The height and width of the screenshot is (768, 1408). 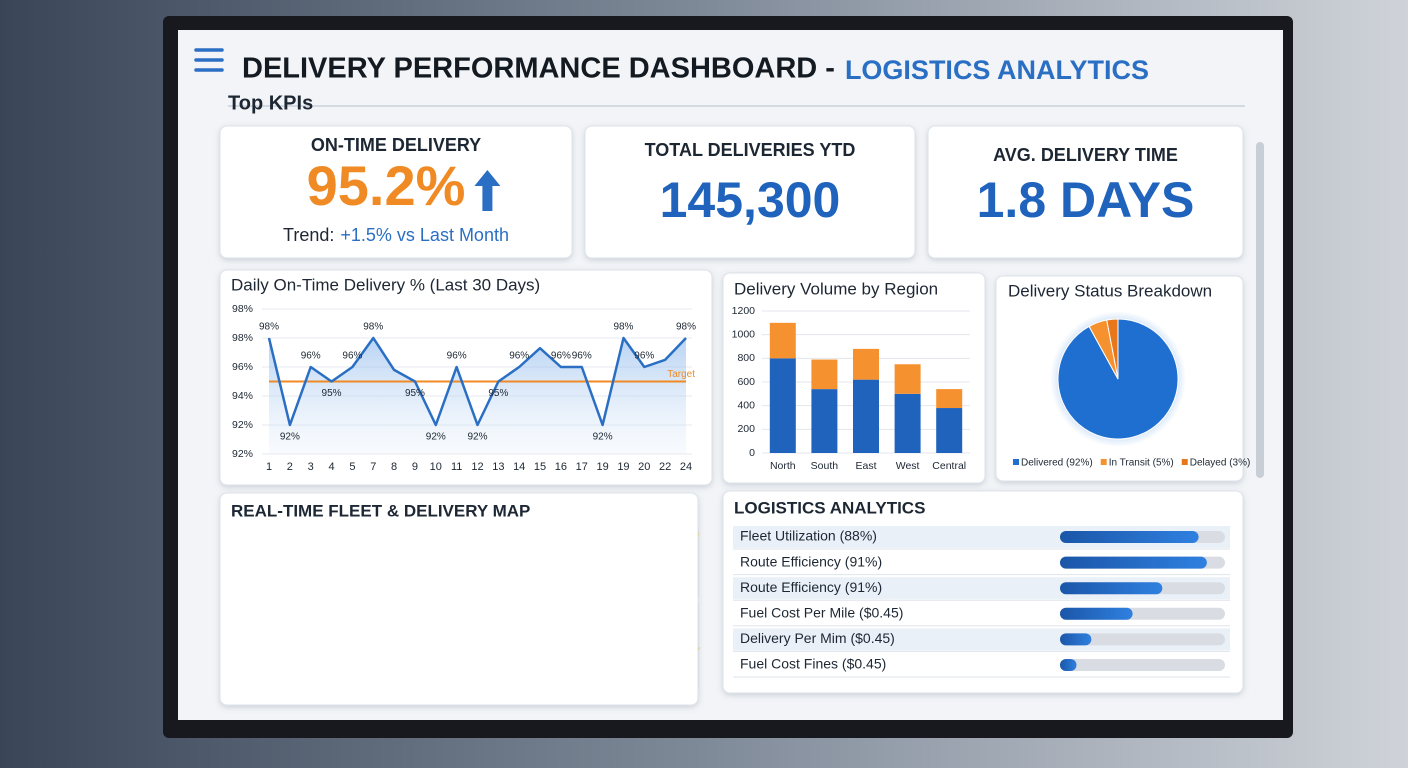 I want to click on x-tick-label: 4, so click(x=331, y=467).